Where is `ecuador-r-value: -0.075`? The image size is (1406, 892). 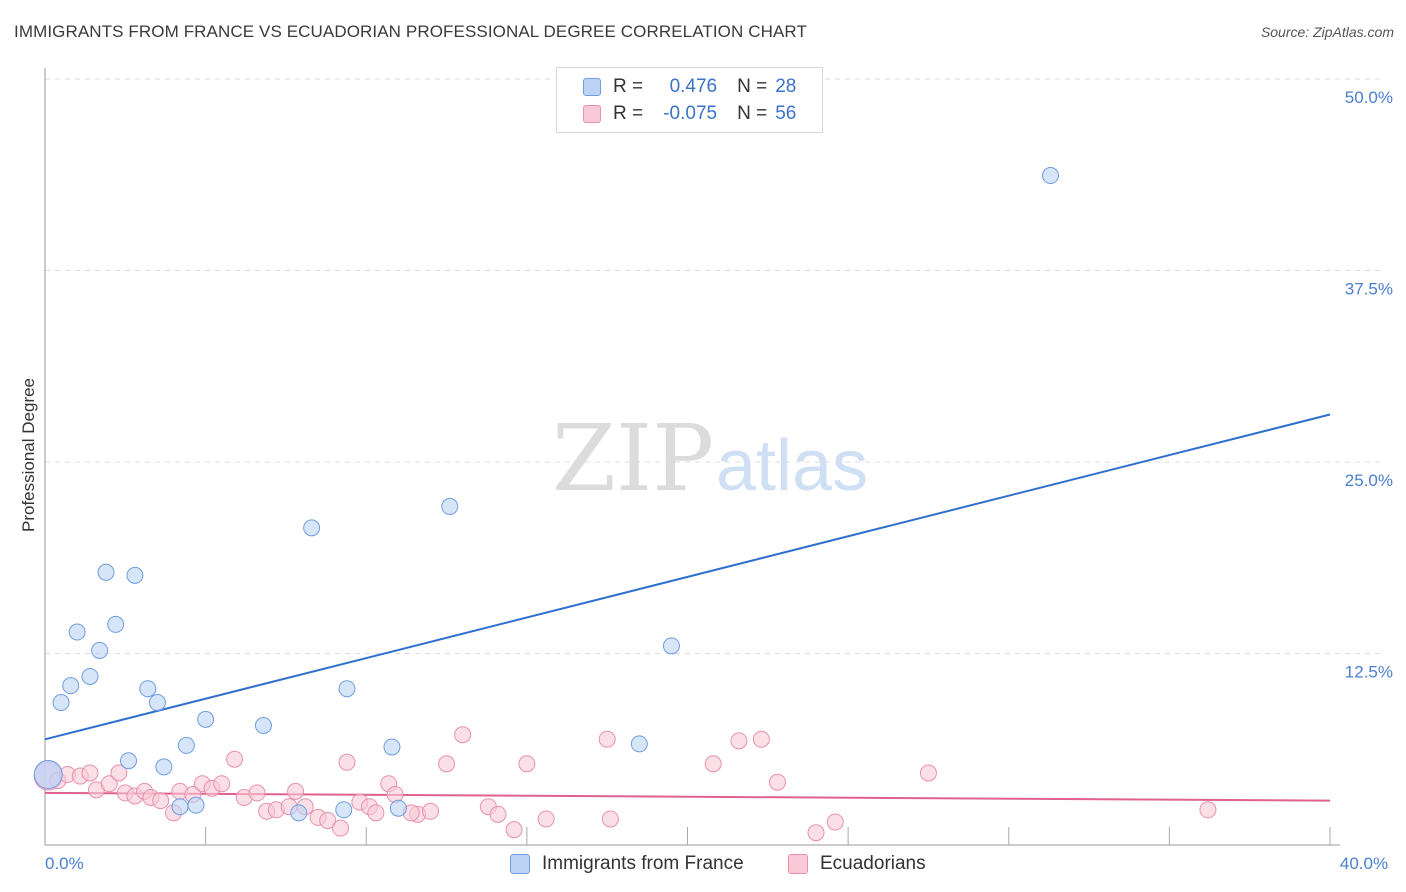 ecuador-r-value: -0.075 is located at coordinates (690, 113).